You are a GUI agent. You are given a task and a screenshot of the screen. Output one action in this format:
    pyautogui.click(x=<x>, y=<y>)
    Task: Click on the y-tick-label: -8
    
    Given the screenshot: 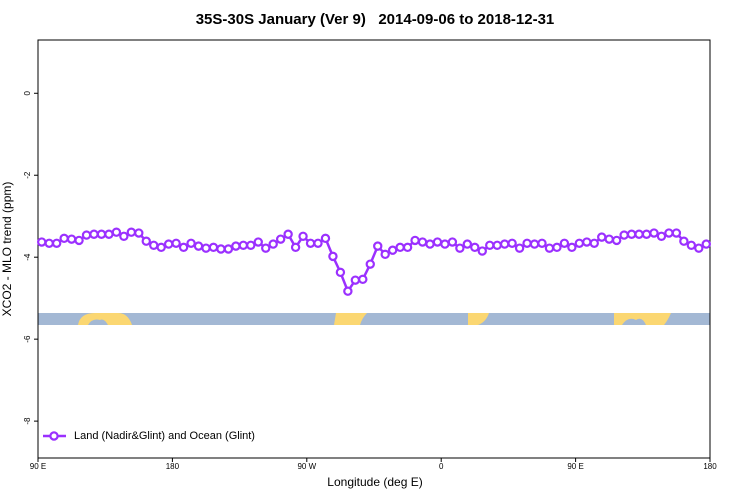 What is the action you would take?
    pyautogui.click(x=27, y=421)
    